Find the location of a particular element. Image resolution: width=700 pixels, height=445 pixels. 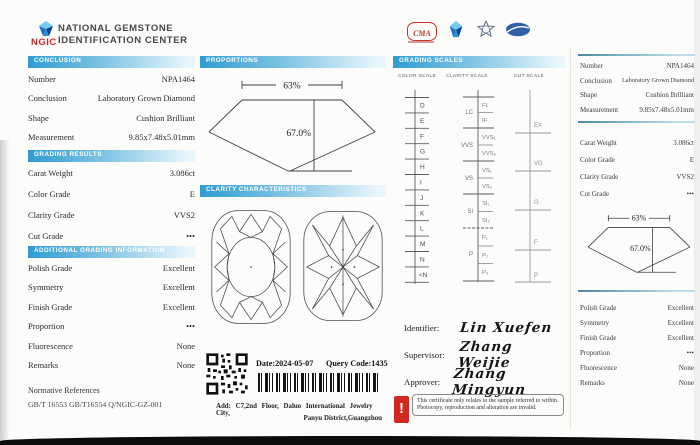

color-grade-label: F is located at coordinates (422, 136).